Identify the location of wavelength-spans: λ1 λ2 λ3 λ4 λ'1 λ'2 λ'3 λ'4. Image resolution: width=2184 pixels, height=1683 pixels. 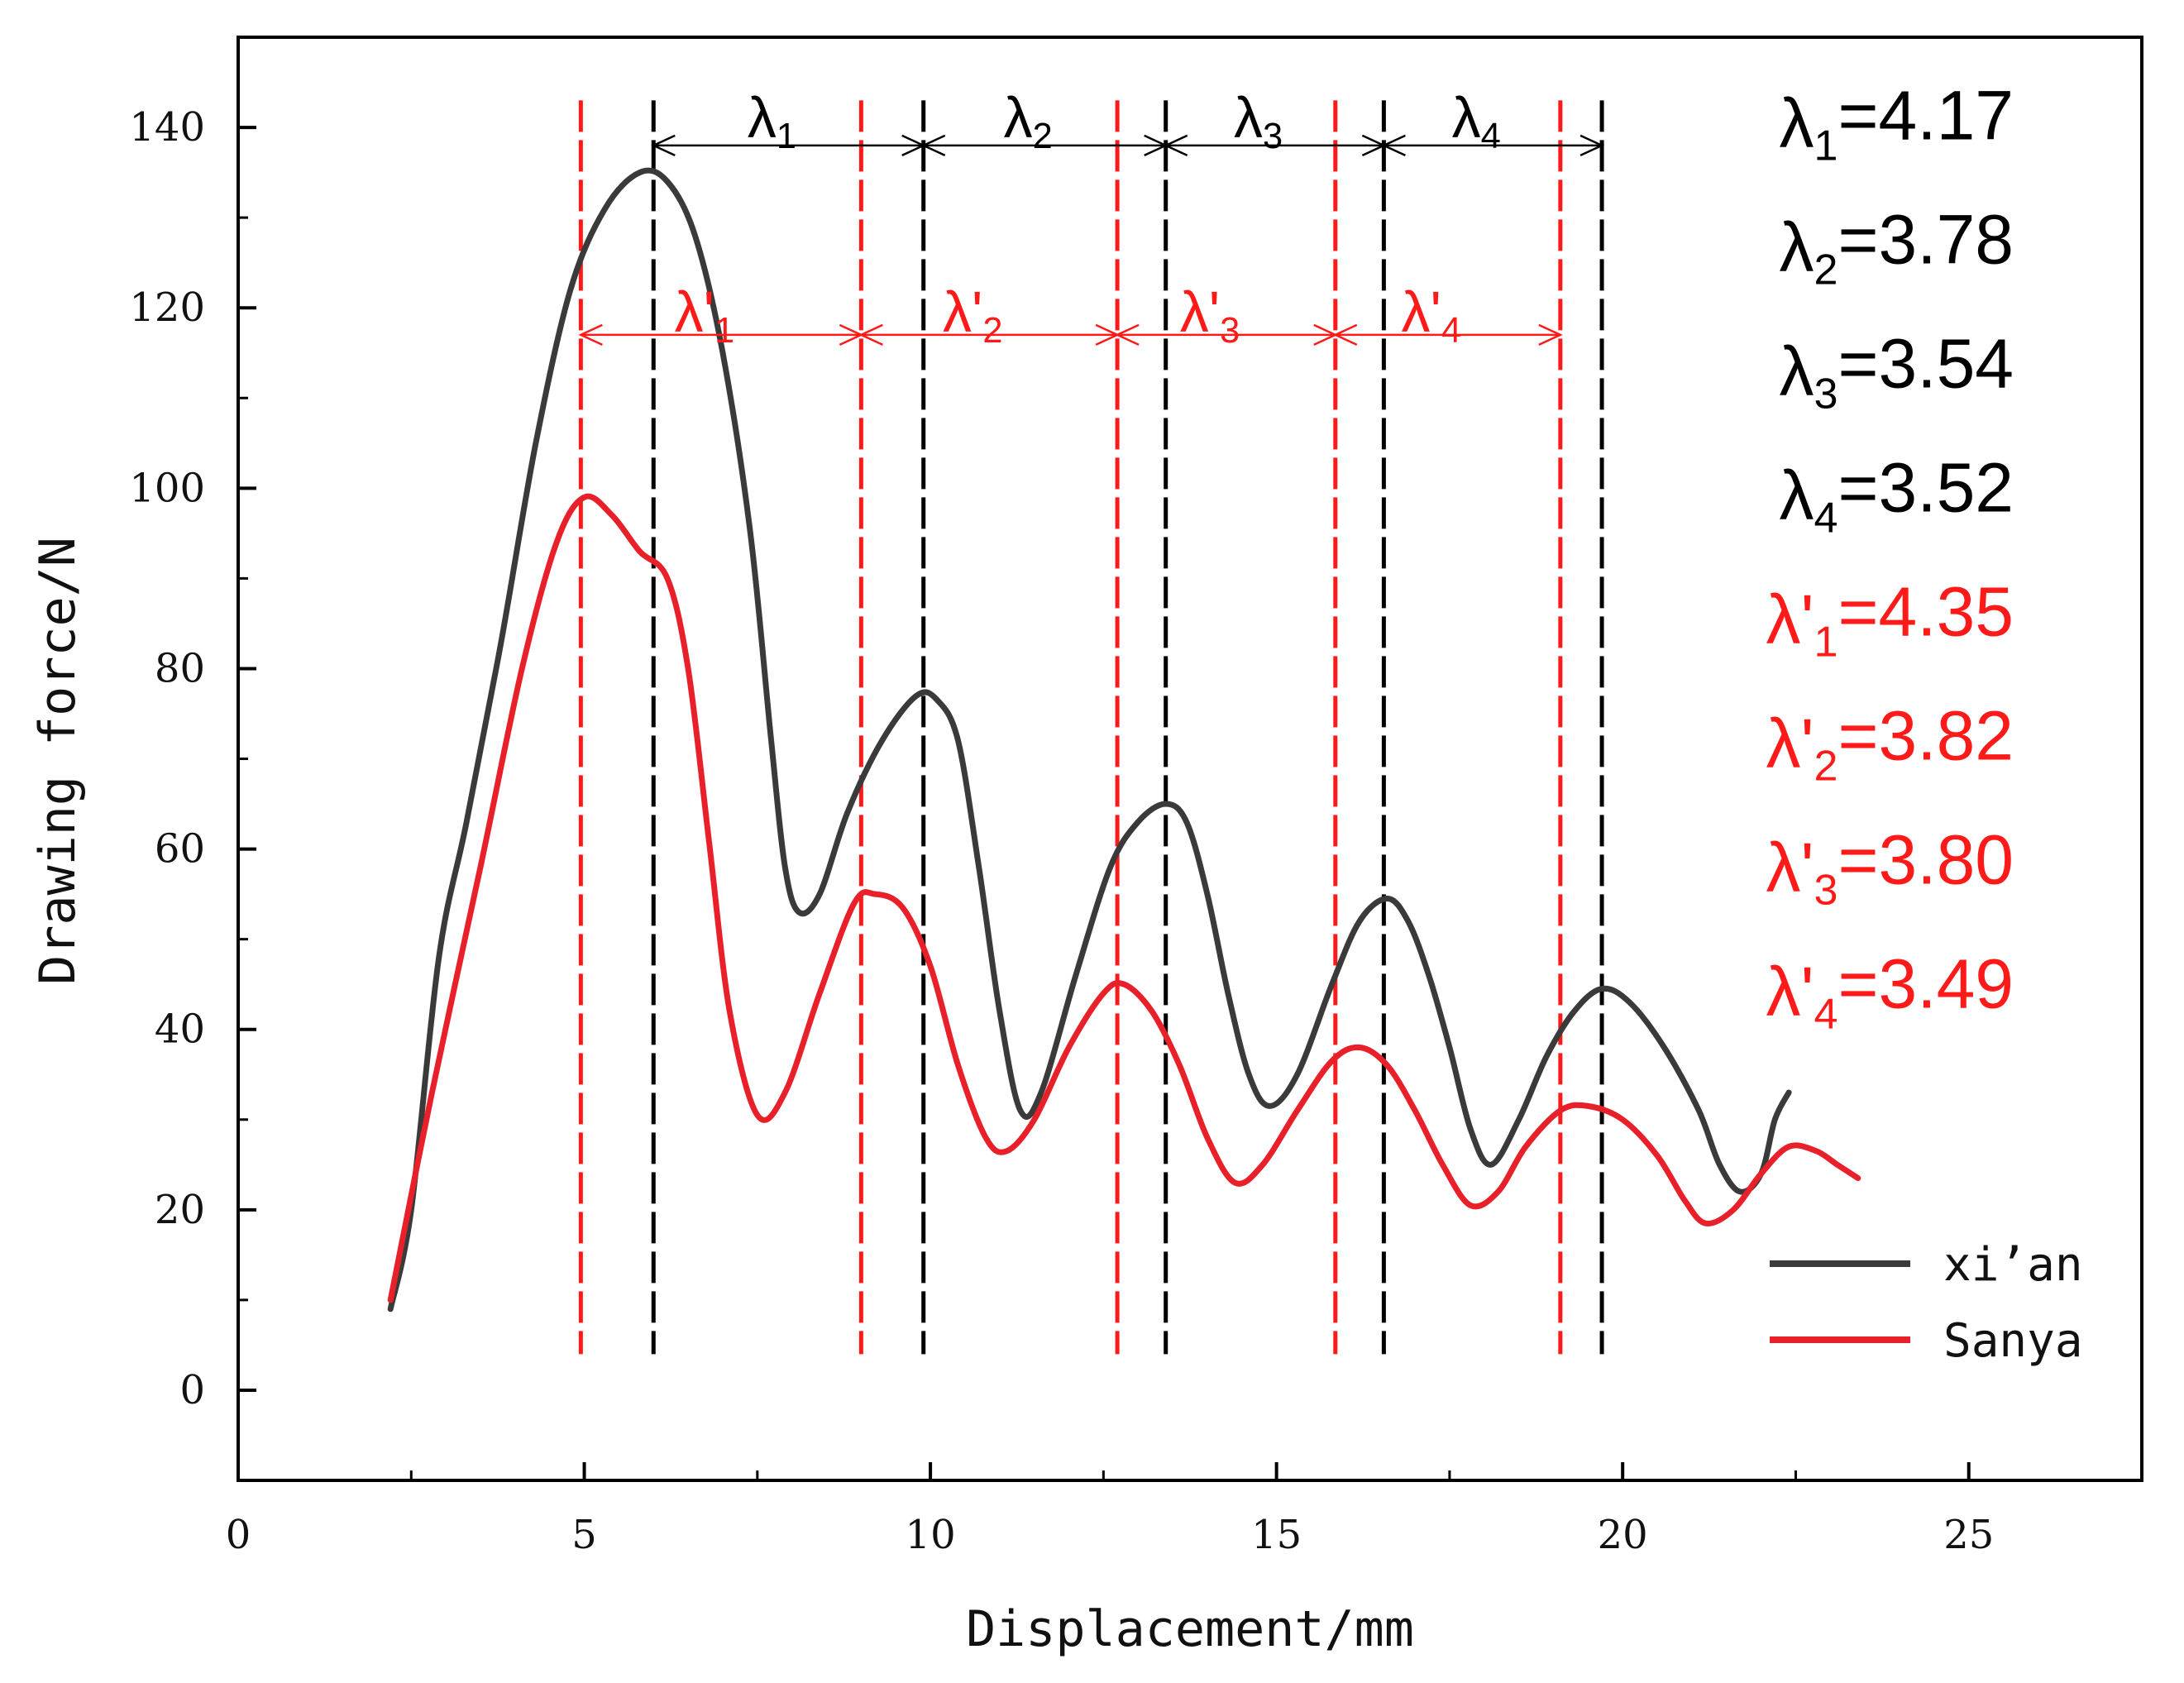
(1091, 218).